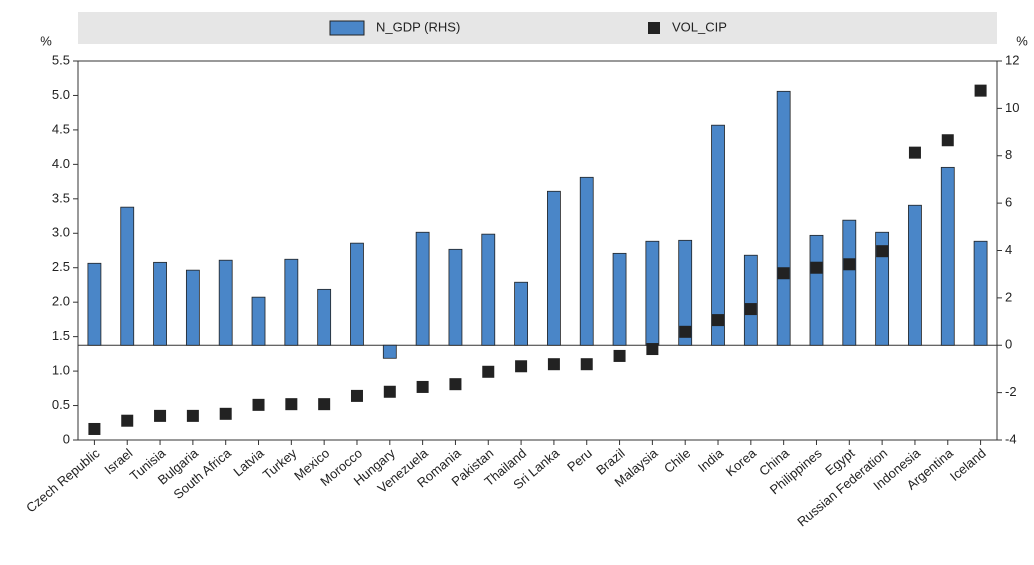 Image resolution: width=1034 pixels, height=565 pixels. Describe the element at coordinates (1008, 202) in the screenshot. I see `y2-tick-label: 6` at that location.